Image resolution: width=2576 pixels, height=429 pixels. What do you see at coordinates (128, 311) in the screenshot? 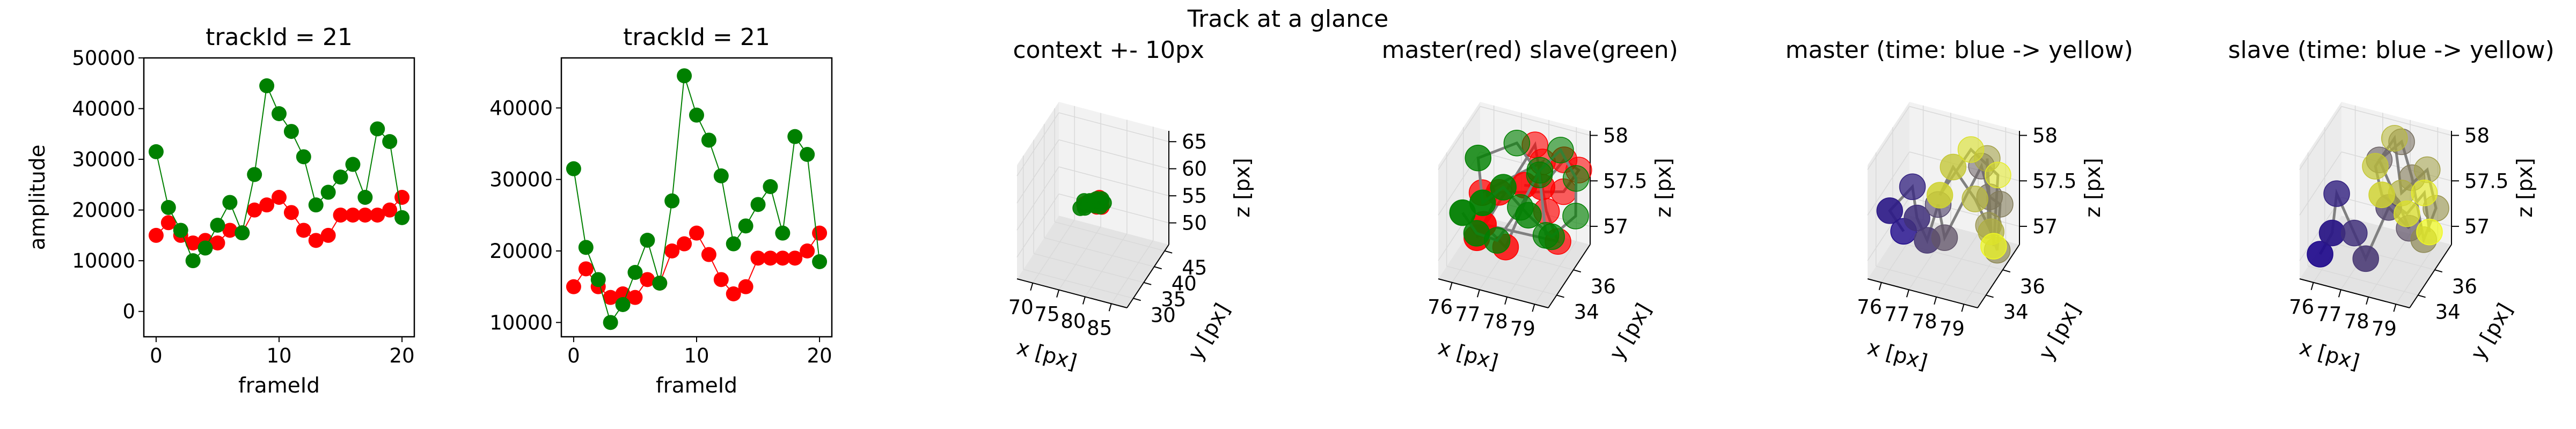
I see `y-tick-label: 0` at bounding box center [128, 311].